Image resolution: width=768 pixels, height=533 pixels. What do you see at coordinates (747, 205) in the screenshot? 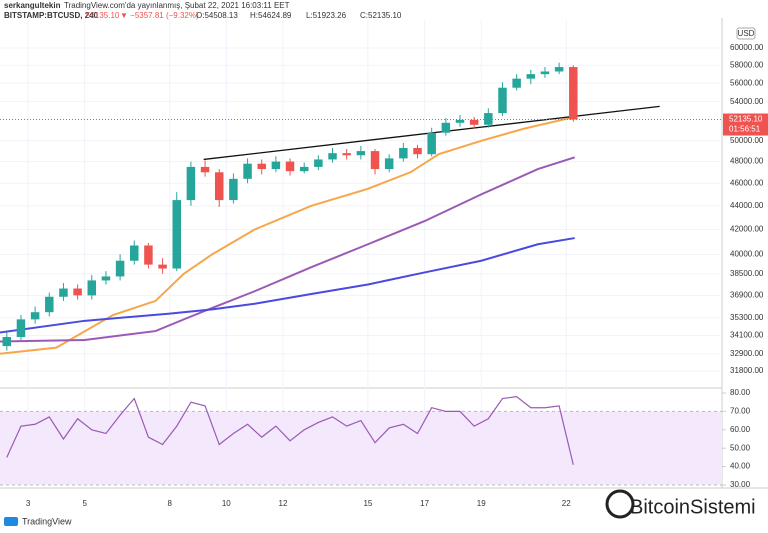
I see `y-tick-label: 44000.00` at bounding box center [747, 205].